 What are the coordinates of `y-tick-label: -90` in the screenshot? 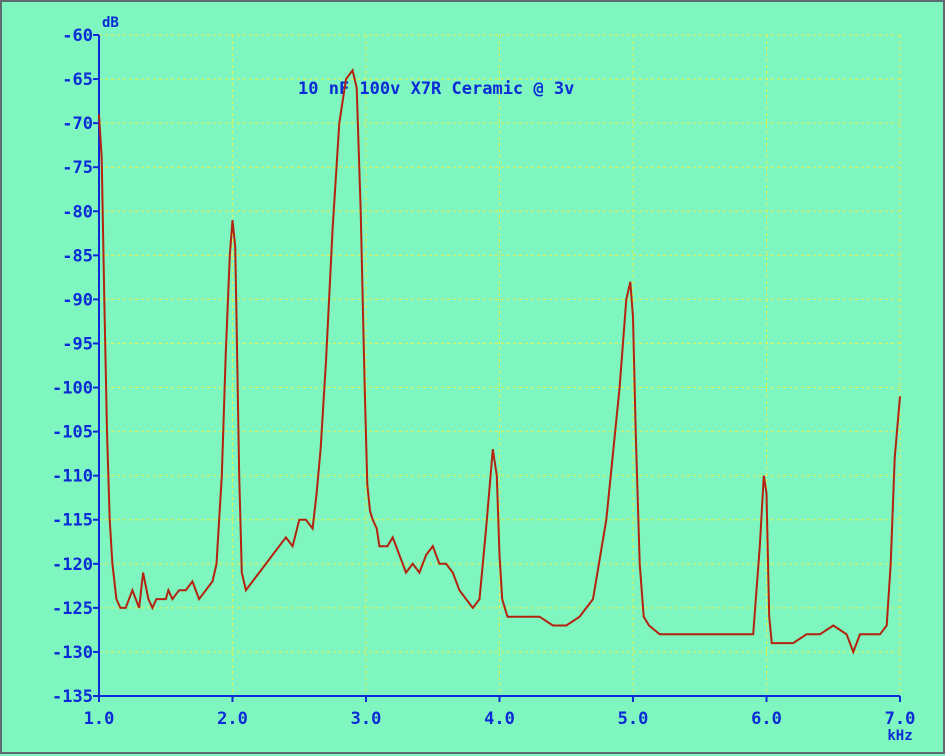 It's located at (77, 300).